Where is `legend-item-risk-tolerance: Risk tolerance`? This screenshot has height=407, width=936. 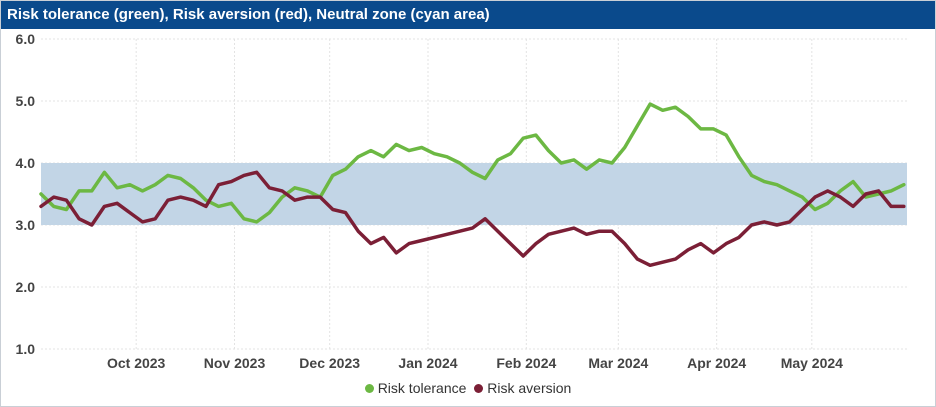 legend-item-risk-tolerance: Risk tolerance is located at coordinates (415, 388).